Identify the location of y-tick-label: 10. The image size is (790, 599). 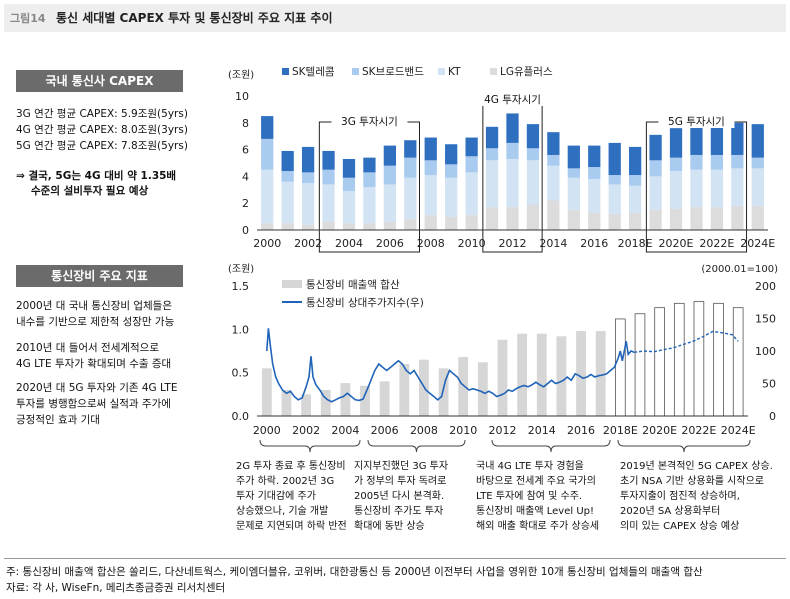
(242, 96).